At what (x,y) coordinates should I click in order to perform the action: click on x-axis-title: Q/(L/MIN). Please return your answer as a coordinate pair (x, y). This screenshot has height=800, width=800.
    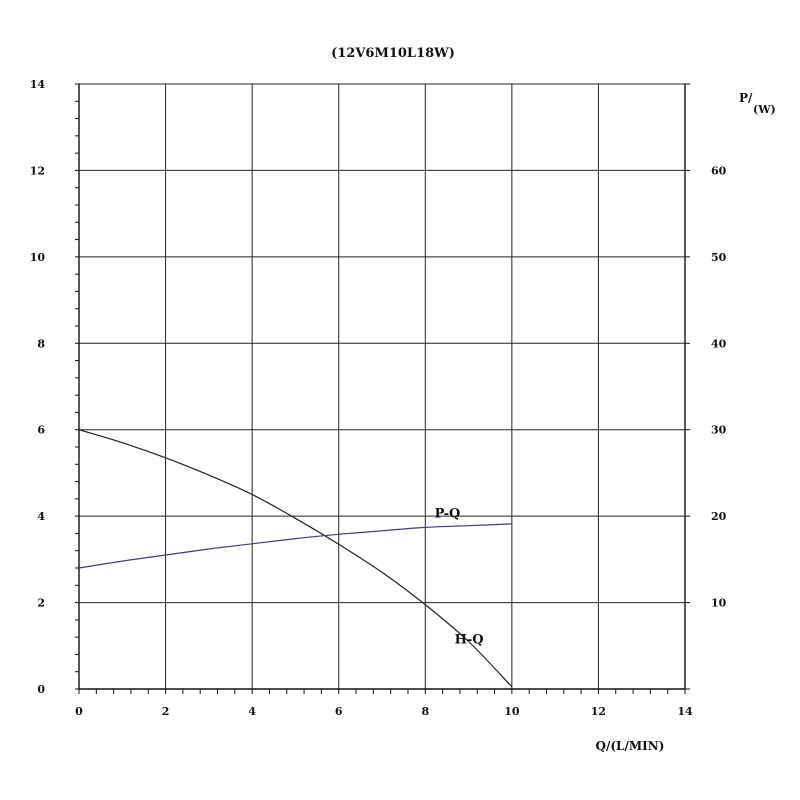
    Looking at the image, I should click on (630, 746).